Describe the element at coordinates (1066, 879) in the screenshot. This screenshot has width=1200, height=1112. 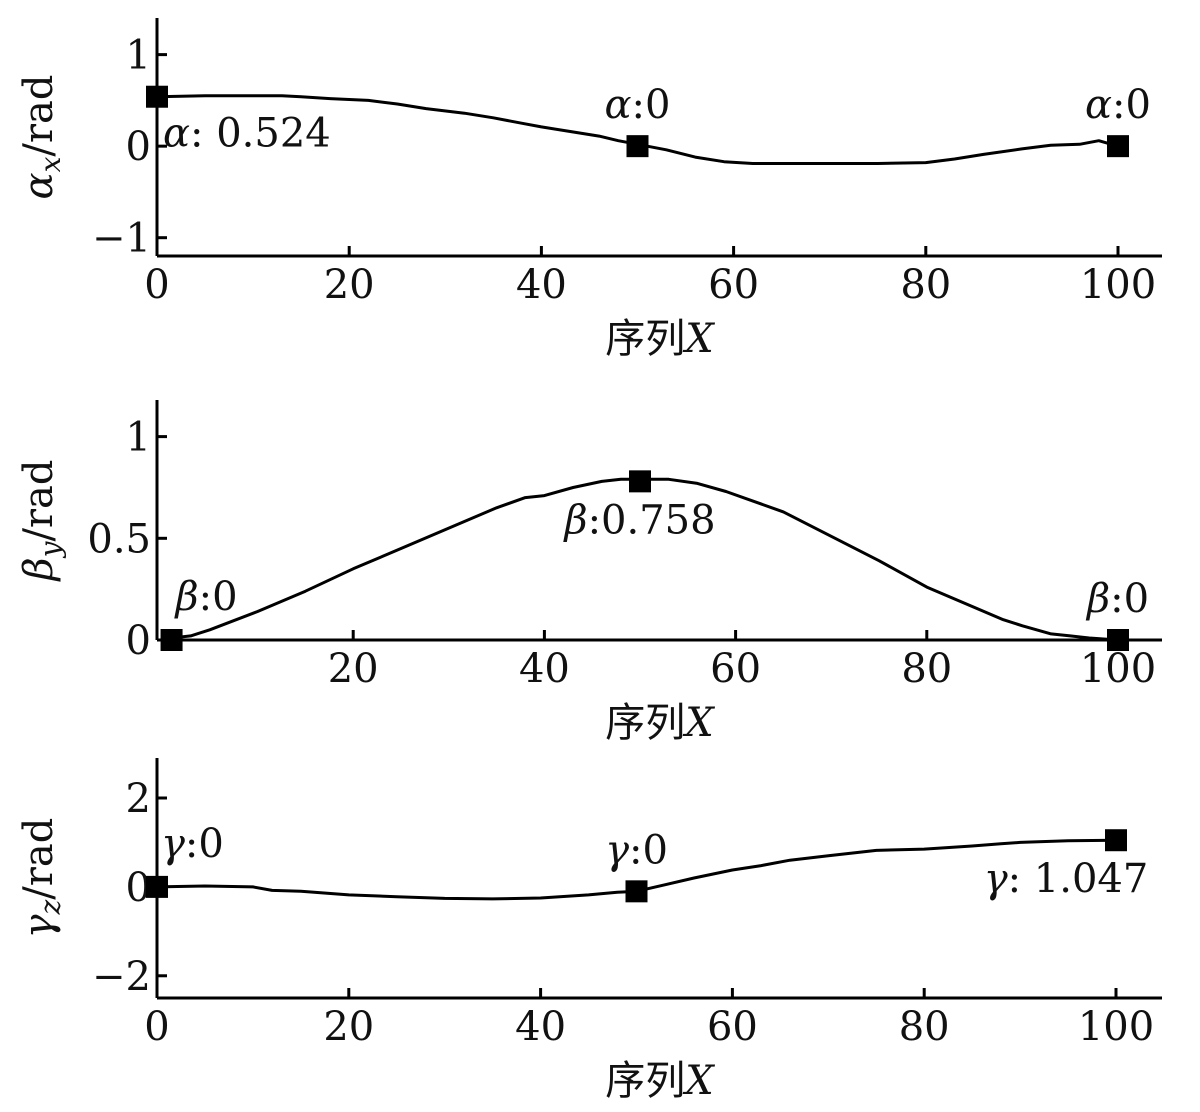
I see `point-label: γ: 1.047` at that location.